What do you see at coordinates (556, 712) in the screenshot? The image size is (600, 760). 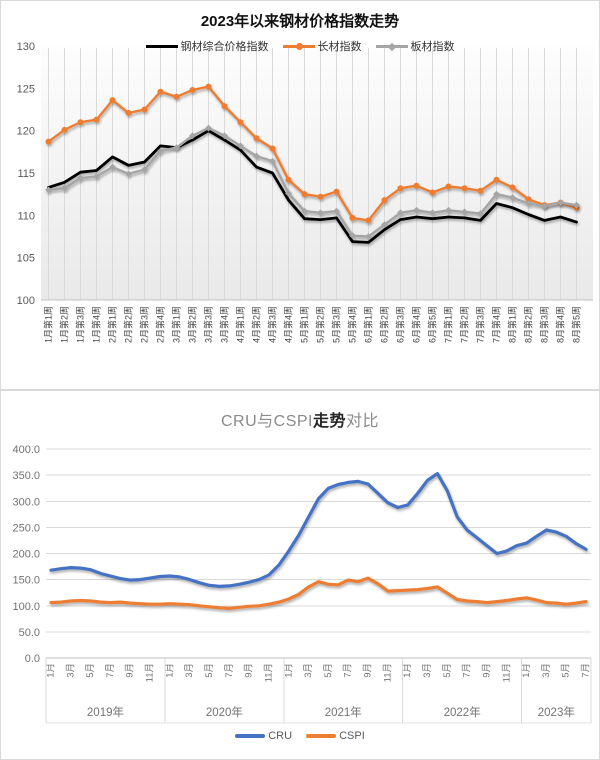 I see `svg-text: 2023年` at bounding box center [556, 712].